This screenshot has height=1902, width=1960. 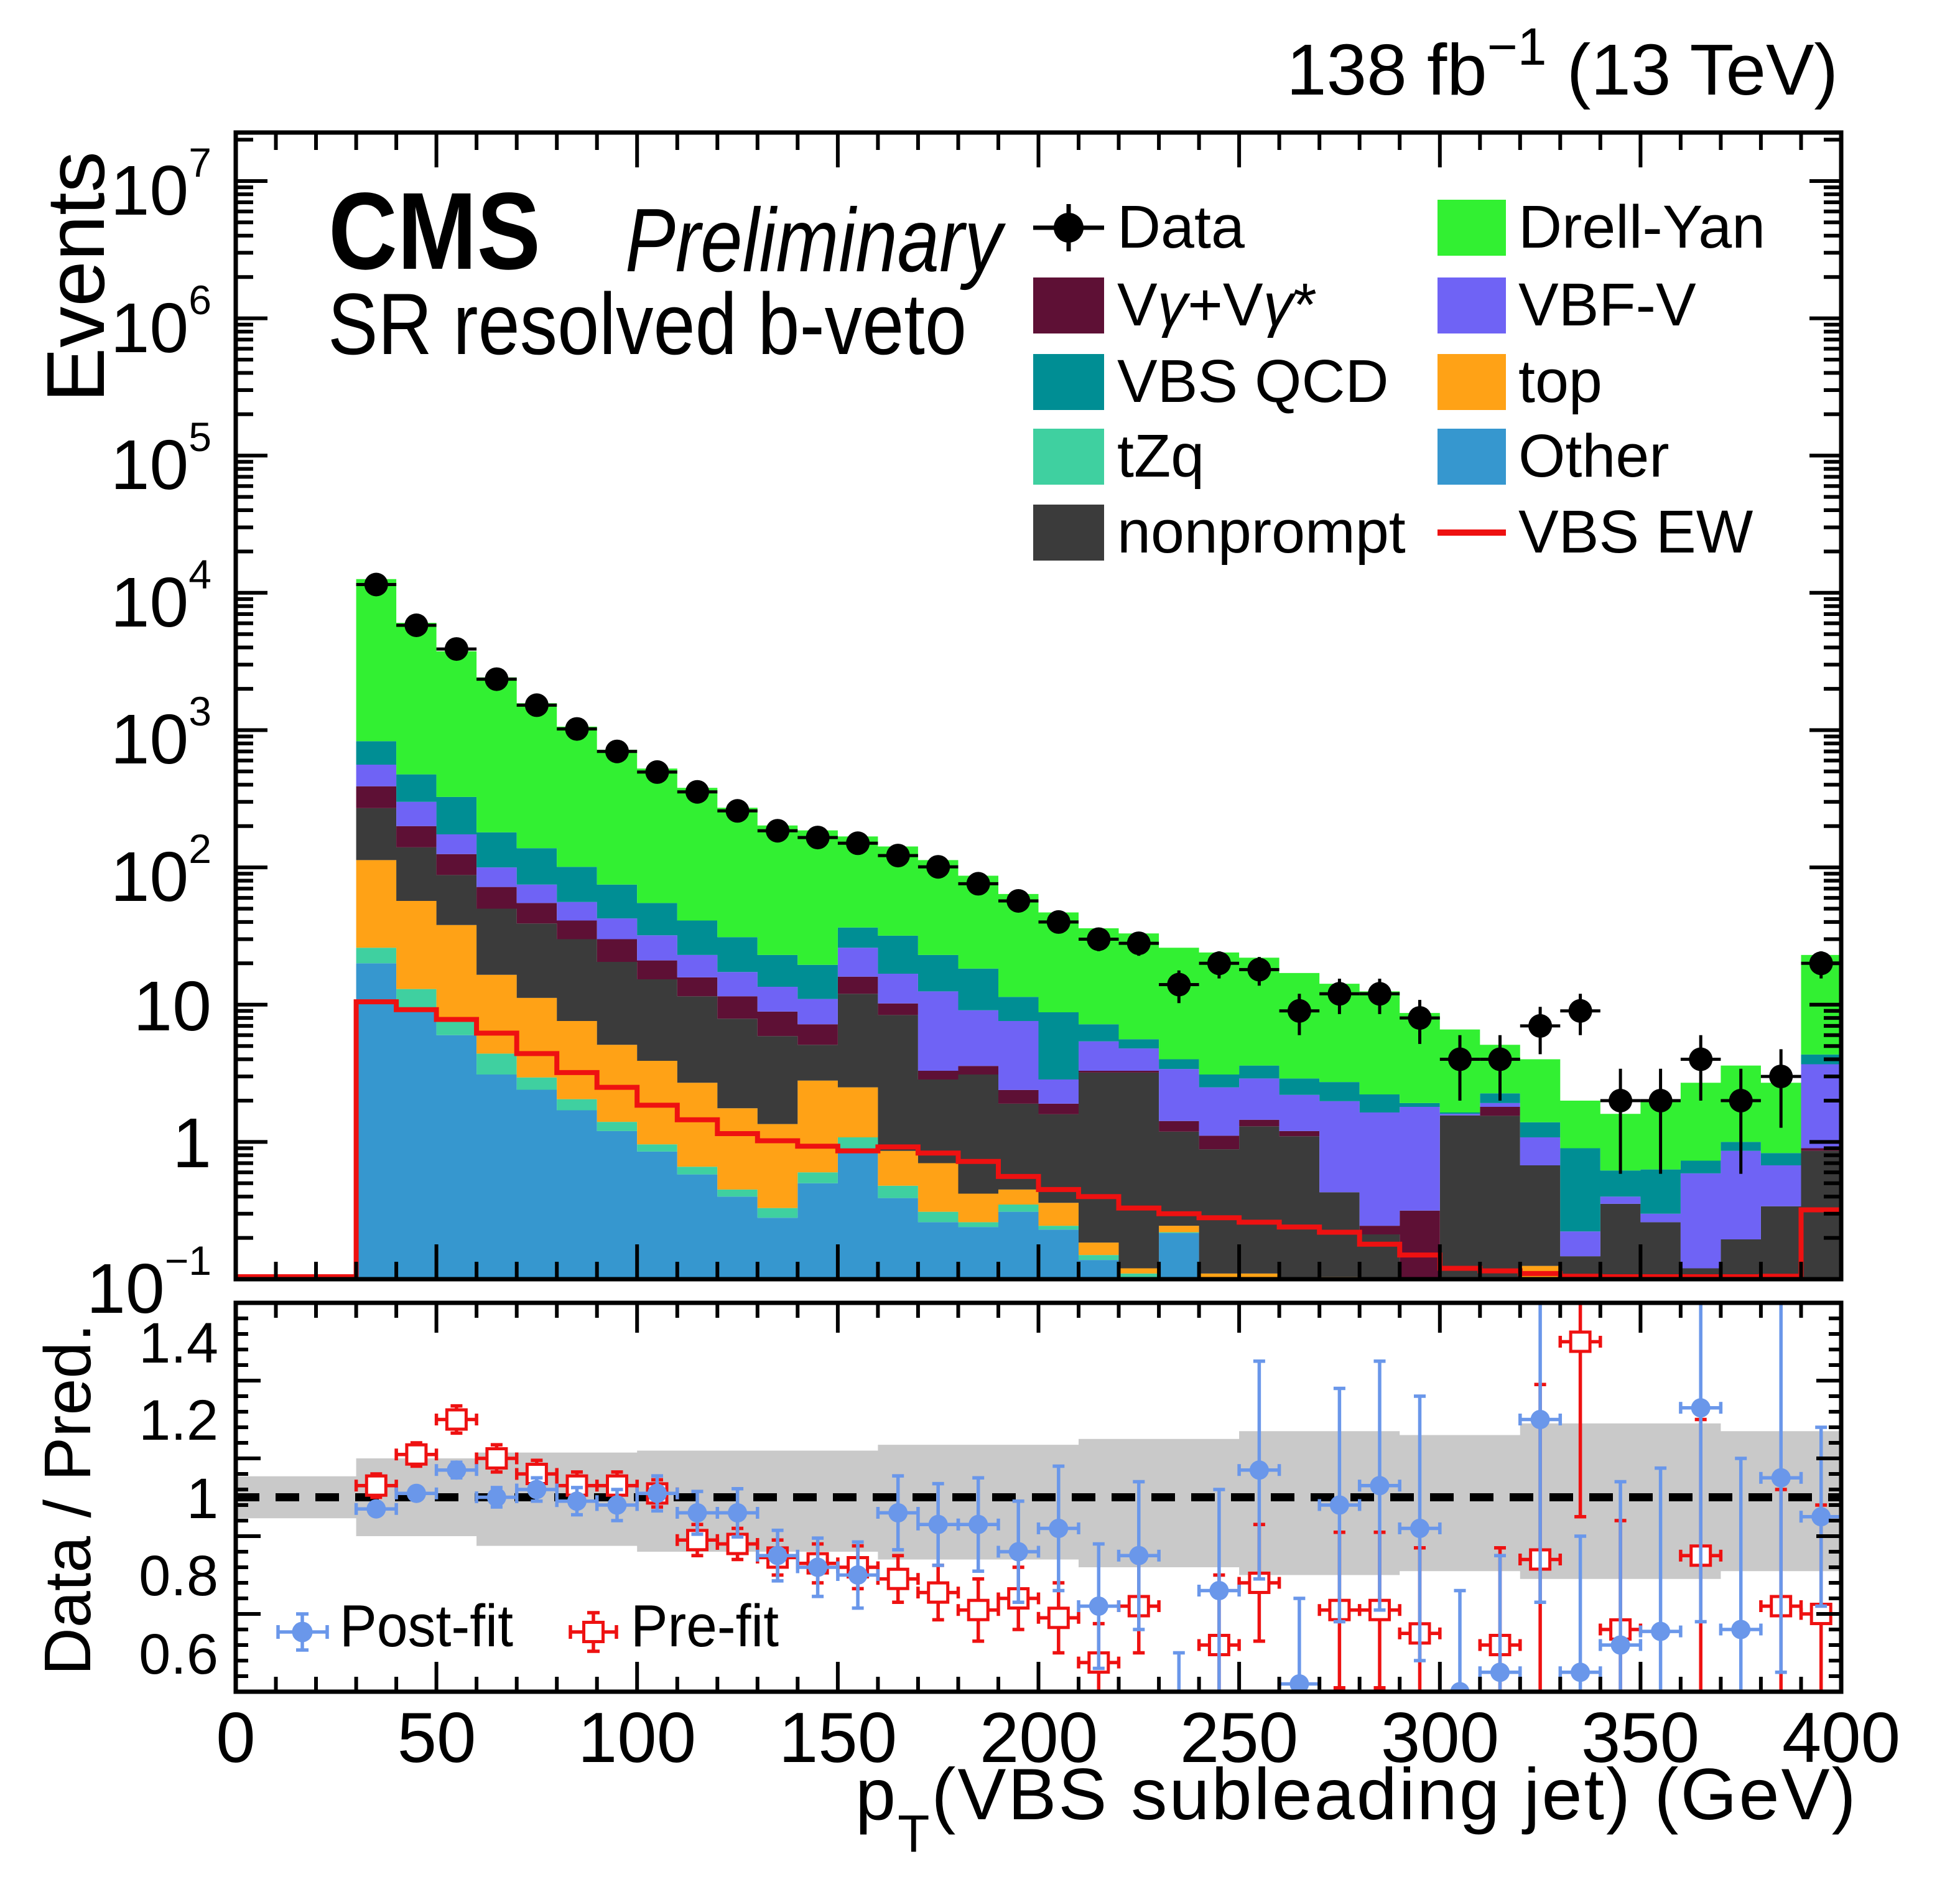 I want to click on svg-text: VBF-V, so click(x=1607, y=304).